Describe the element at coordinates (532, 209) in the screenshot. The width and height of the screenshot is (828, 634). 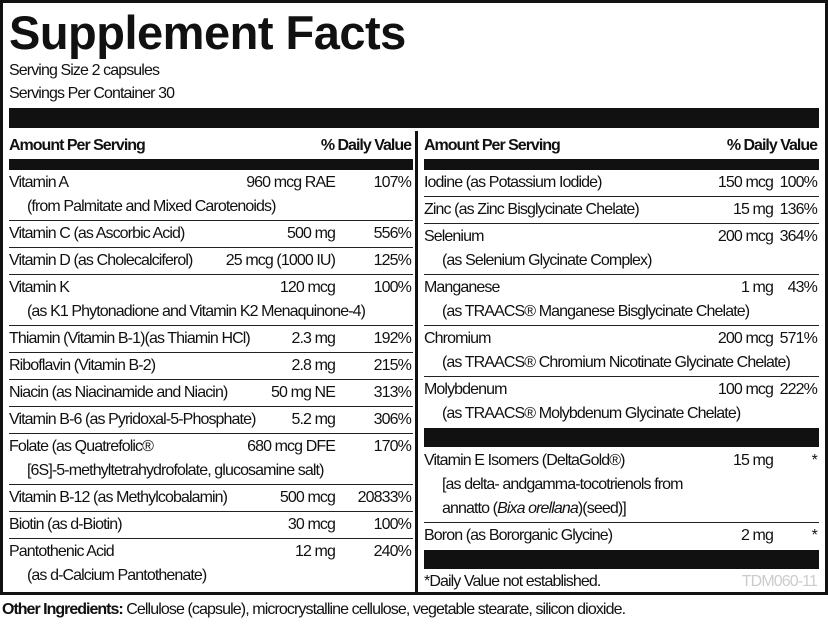
I see `nutrient-name: Zinc (as Zinc Bisglycinate Chelate)` at that location.